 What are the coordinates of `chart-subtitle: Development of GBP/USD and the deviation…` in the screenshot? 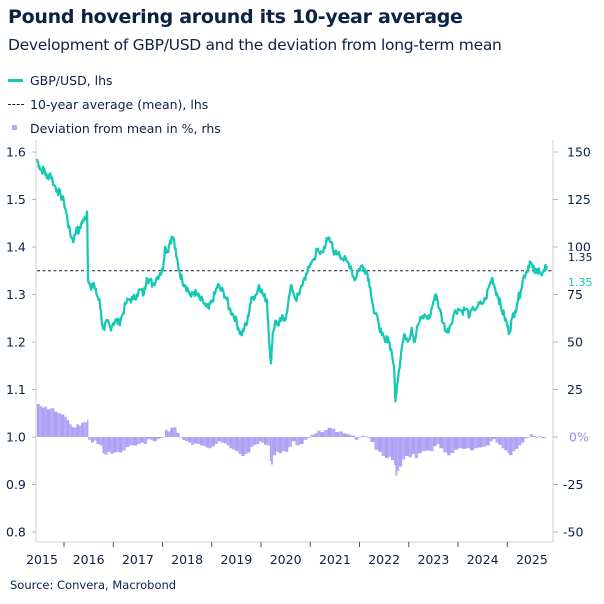 It's located at (255, 45).